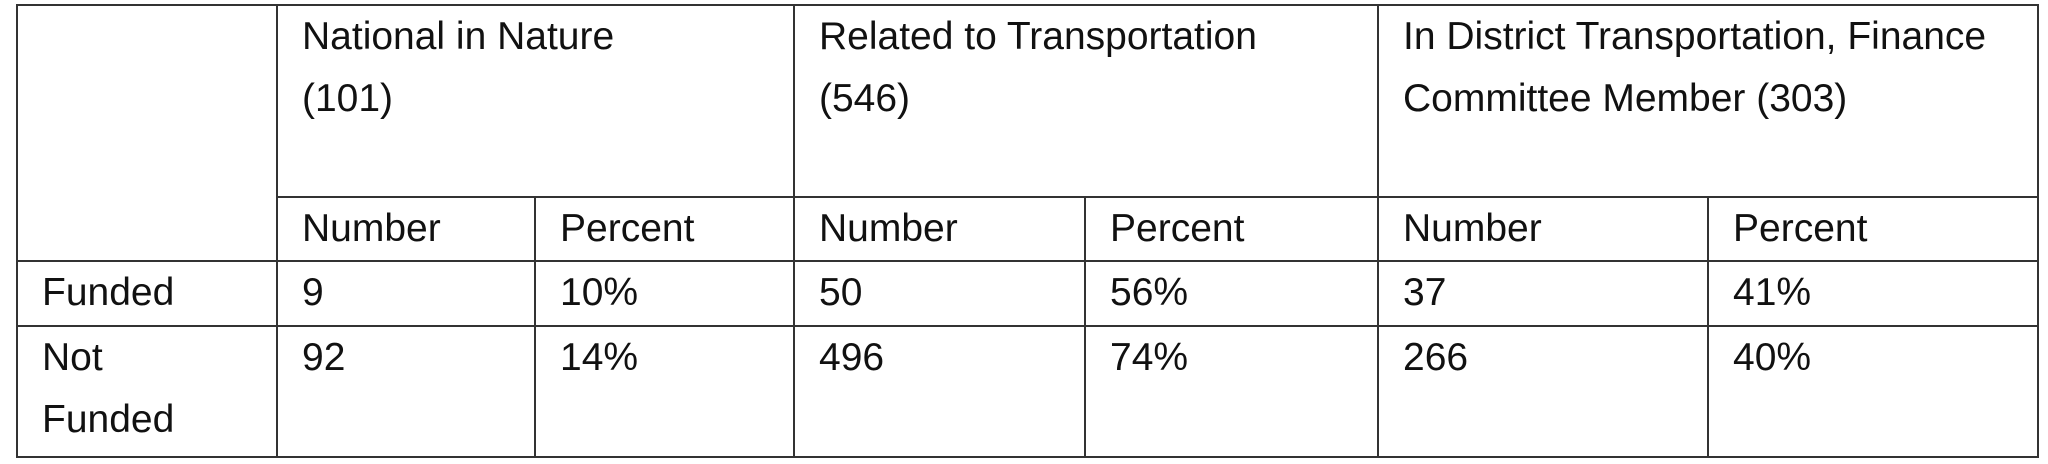 This screenshot has width=2048, height=464. What do you see at coordinates (406, 391) in the screenshot?
I see `cell: 92` at bounding box center [406, 391].